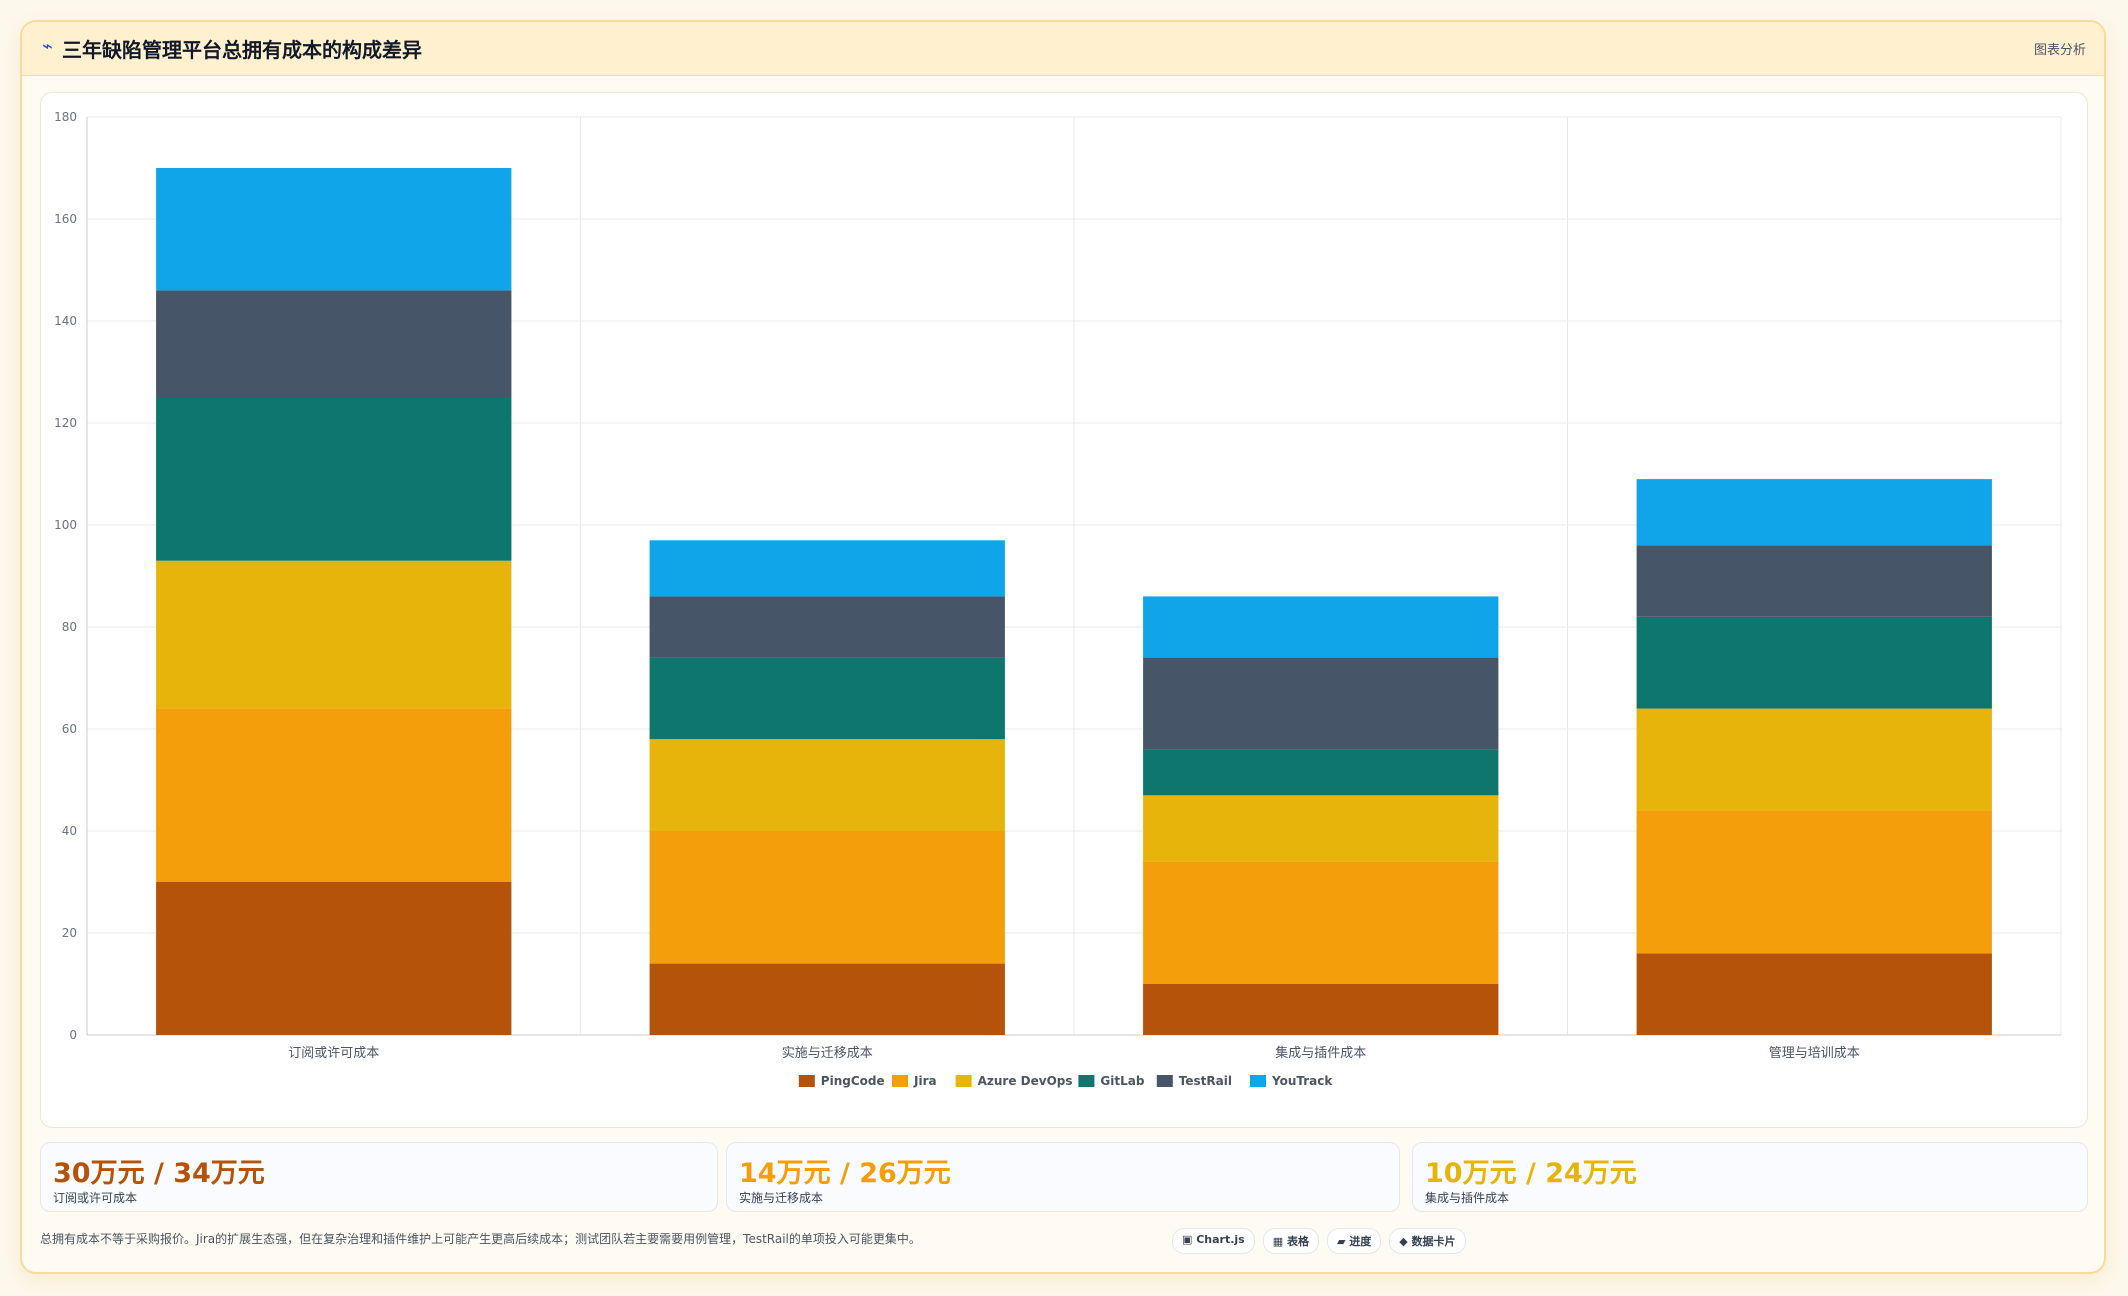  I want to click on stat-card-3: 10万元 / 24万元 集成与插件成本, so click(1750, 1177).